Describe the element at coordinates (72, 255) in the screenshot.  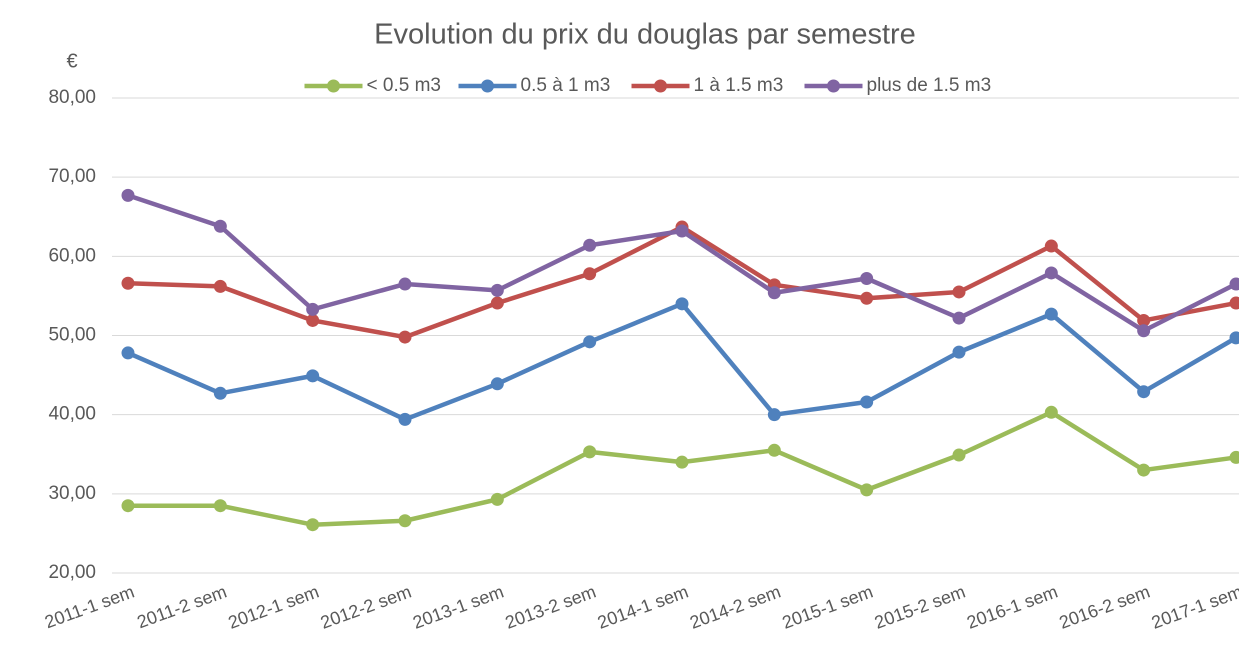
I see `y-tick-label: 60,00` at that location.